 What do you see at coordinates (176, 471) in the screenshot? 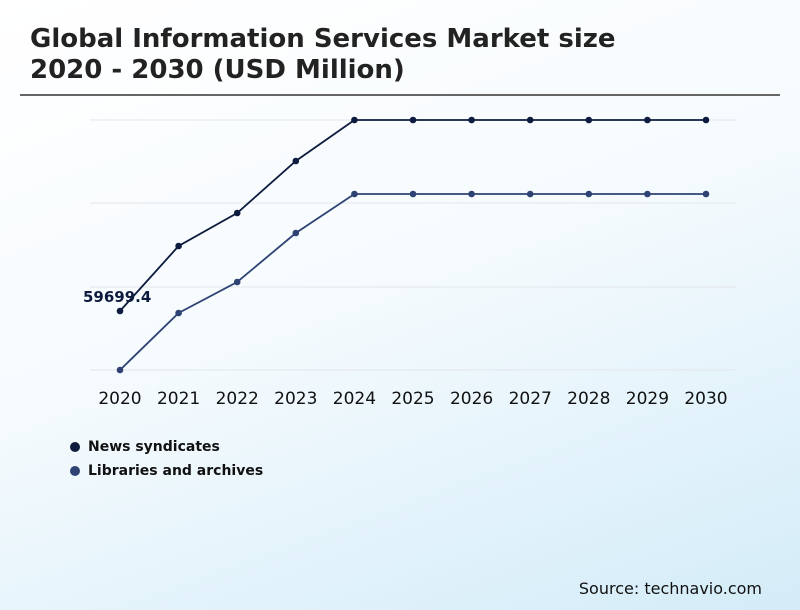
I see `legend-label: Libraries and archives` at bounding box center [176, 471].